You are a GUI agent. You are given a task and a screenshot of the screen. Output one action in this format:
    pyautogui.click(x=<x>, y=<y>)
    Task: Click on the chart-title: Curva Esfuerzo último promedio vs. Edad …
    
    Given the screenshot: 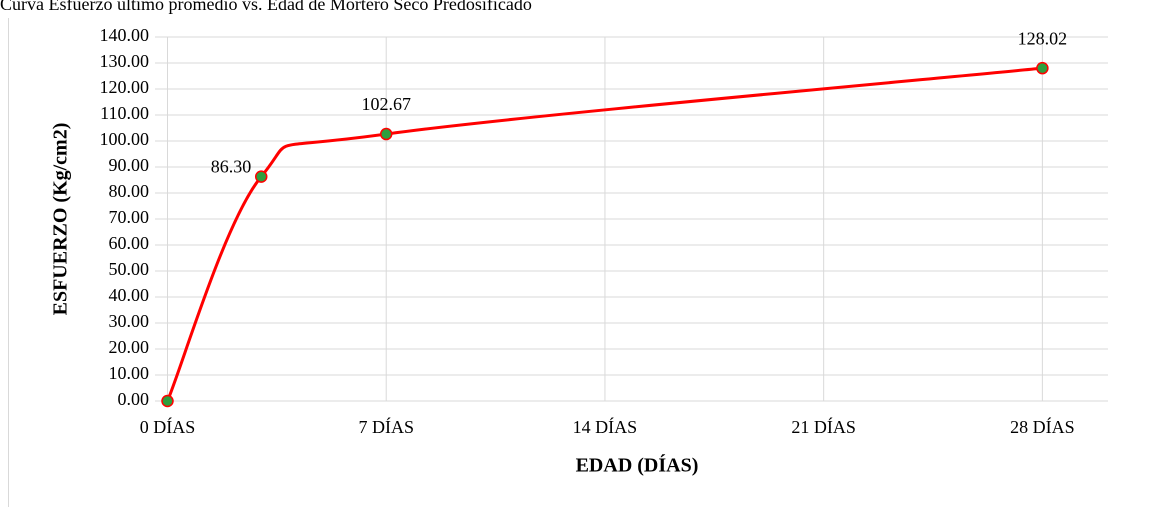 What is the action you would take?
    pyautogui.click(x=266, y=7)
    